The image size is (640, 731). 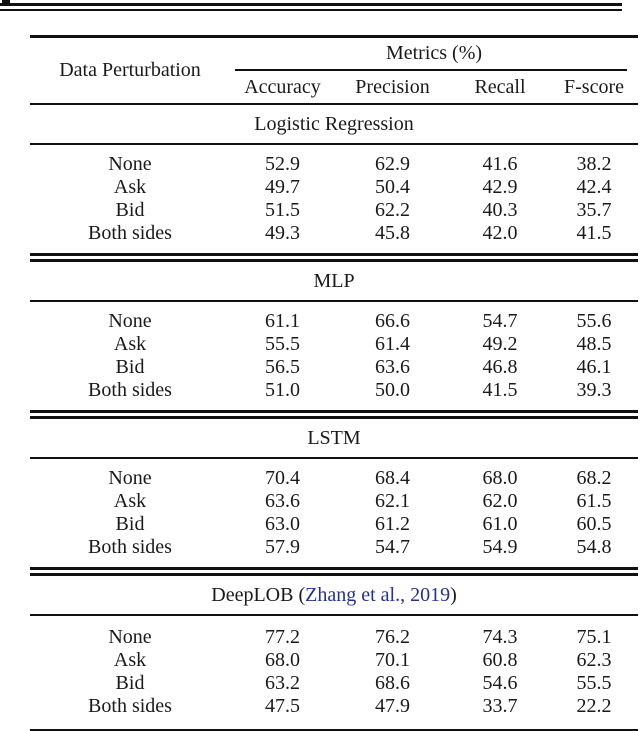 I want to click on table-row: None 52.9 62.9 41.6 38.2, so click(x=334, y=164).